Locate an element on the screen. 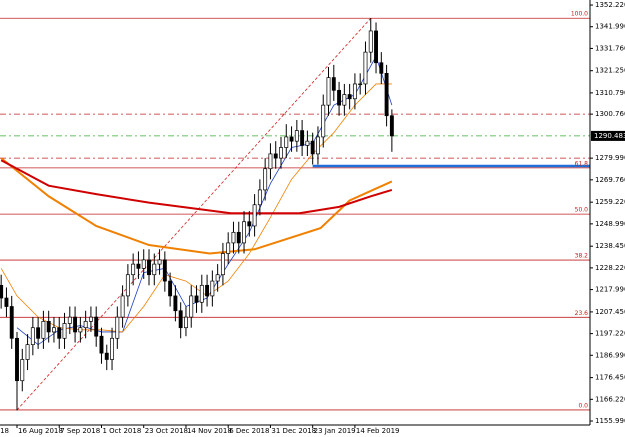 The height and width of the screenshot is (437, 625). current-price-label: 1290.483 is located at coordinates (609, 136).